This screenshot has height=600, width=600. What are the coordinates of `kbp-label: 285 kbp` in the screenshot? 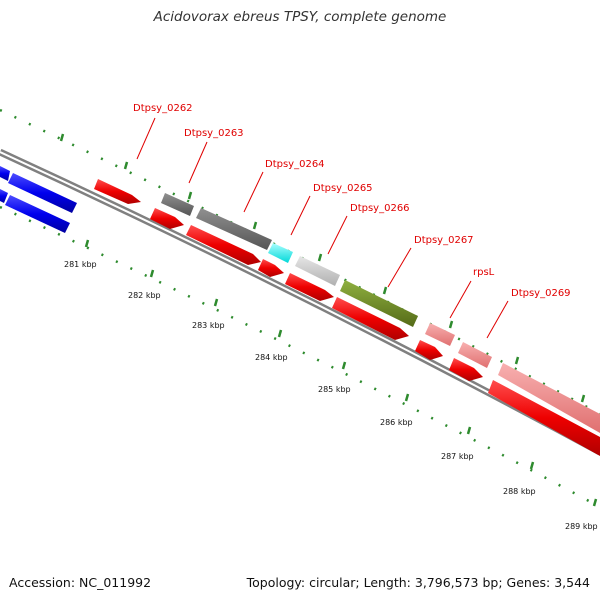 It's located at (334, 389).